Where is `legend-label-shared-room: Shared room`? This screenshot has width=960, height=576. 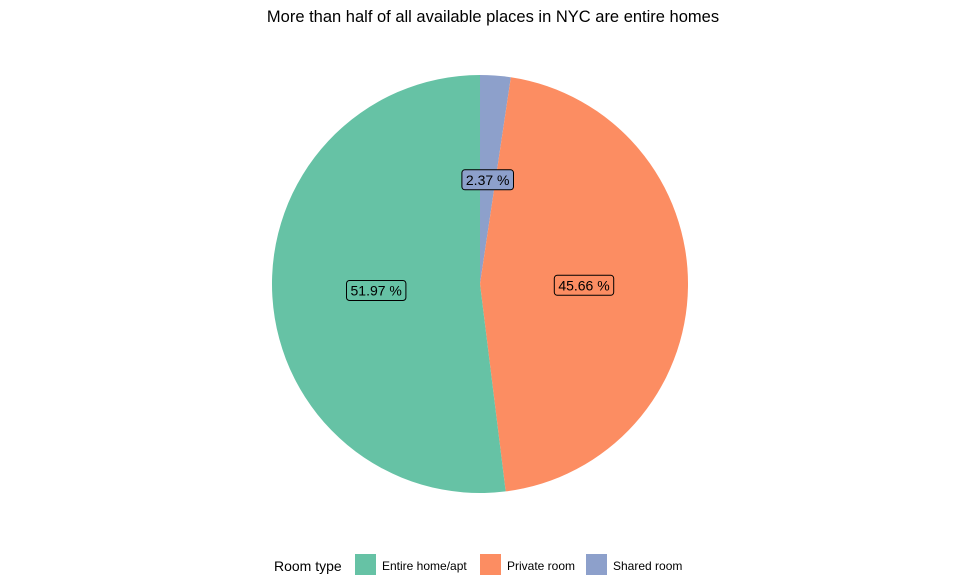
legend-label-shared-room: Shared room is located at coordinates (647, 566).